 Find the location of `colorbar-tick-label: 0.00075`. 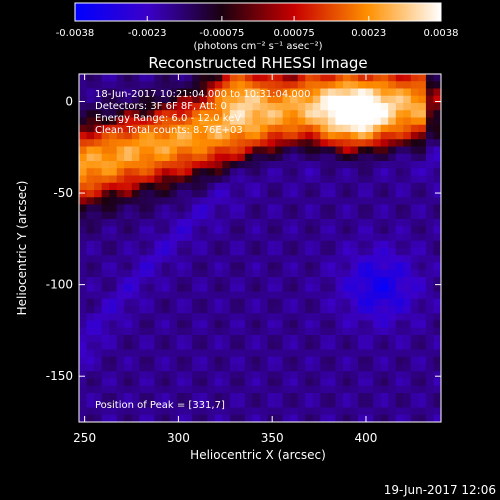

colorbar-tick-label: 0.00075 is located at coordinates (293, 33).